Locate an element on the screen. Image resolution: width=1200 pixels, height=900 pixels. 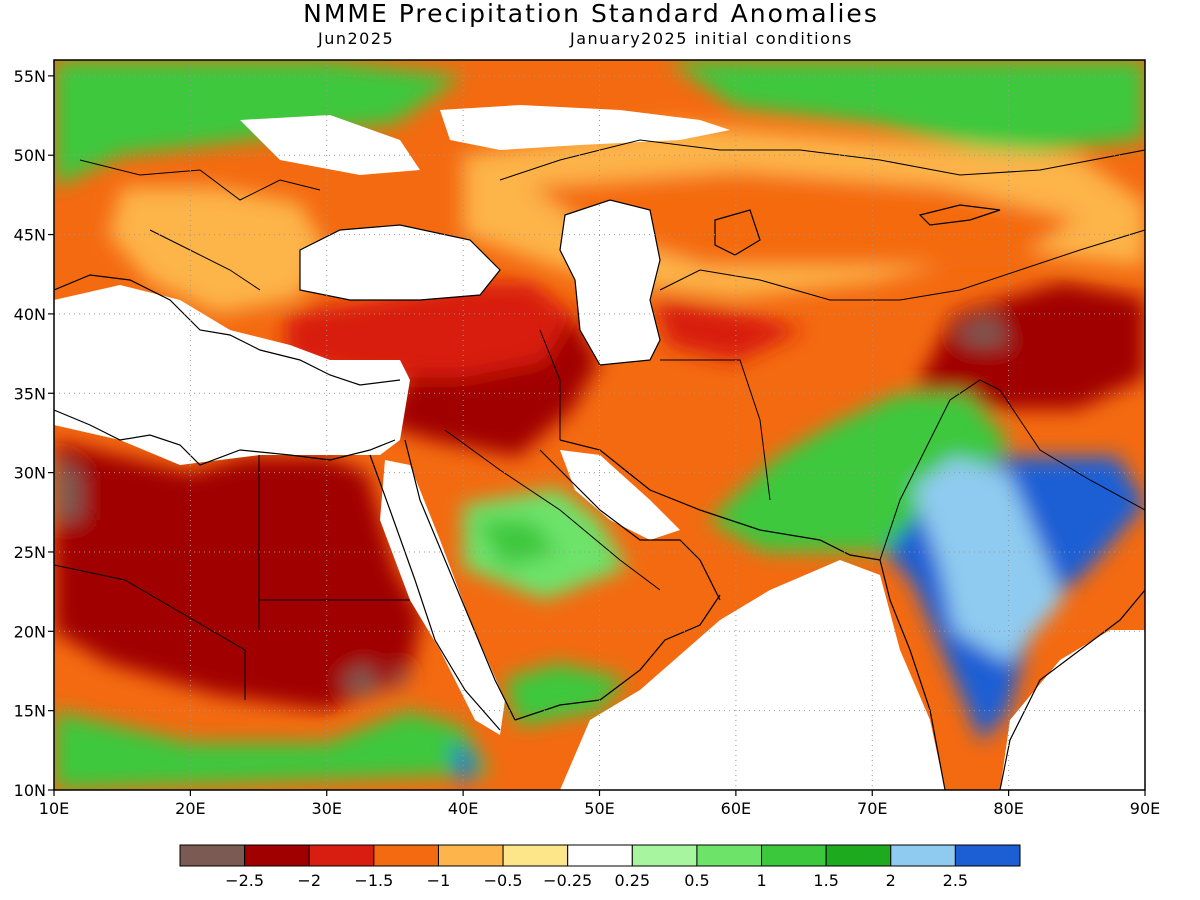
colorbar-label: 1 is located at coordinates (761, 880).